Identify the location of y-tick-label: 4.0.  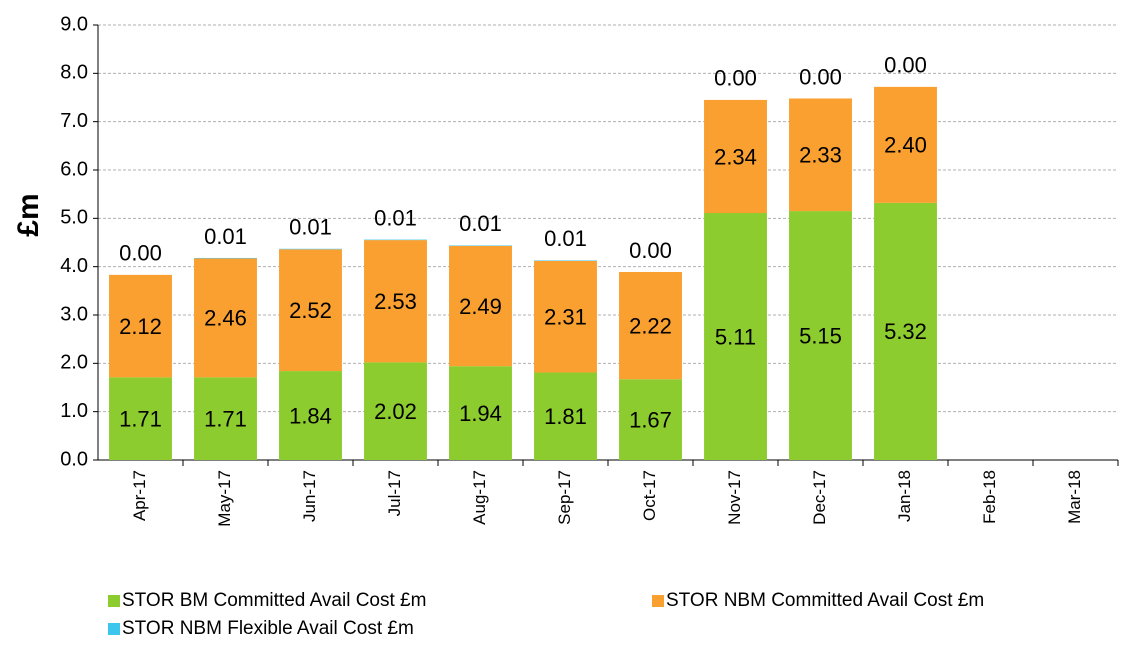
(74, 266).